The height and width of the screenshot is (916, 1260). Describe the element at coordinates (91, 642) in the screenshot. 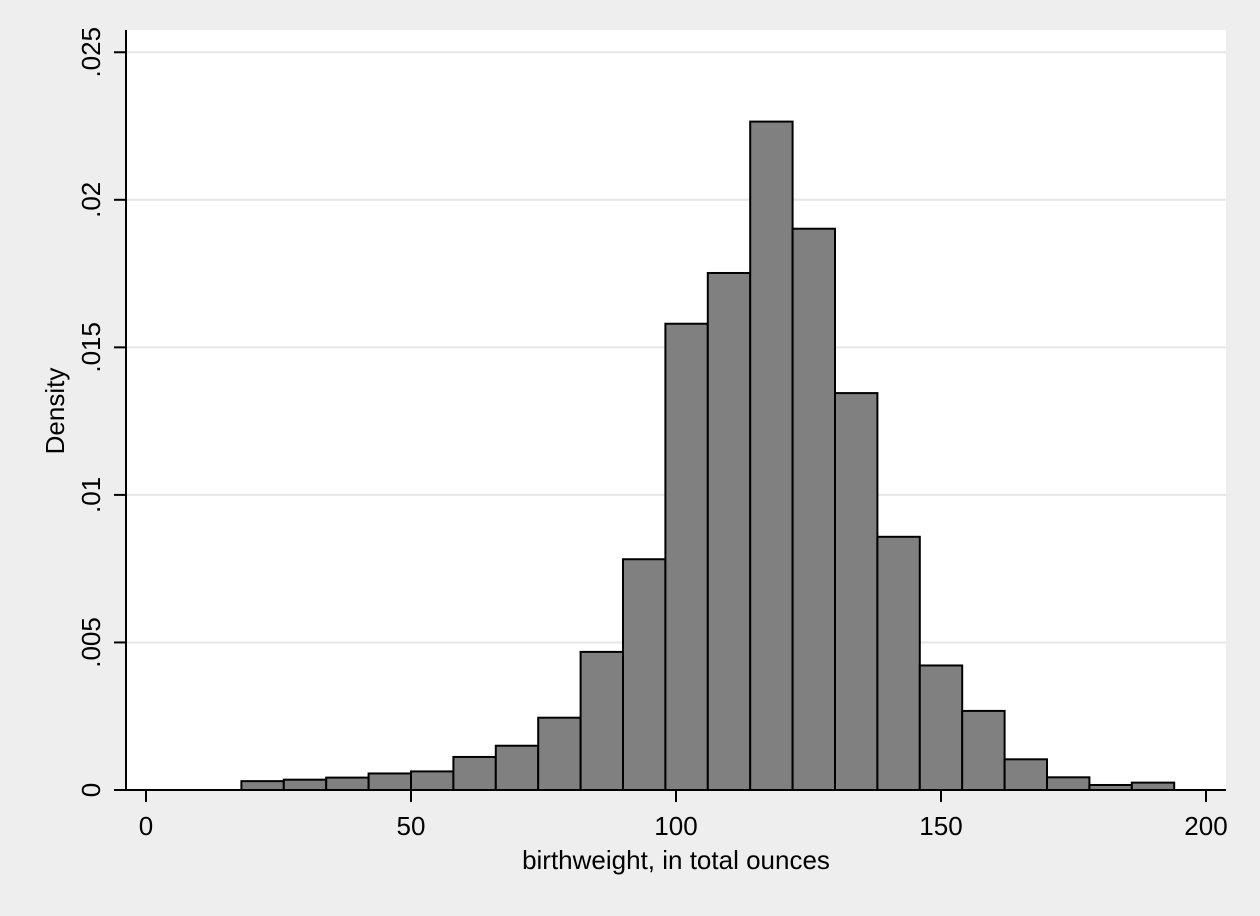

I see `y-tick-label: .005` at that location.